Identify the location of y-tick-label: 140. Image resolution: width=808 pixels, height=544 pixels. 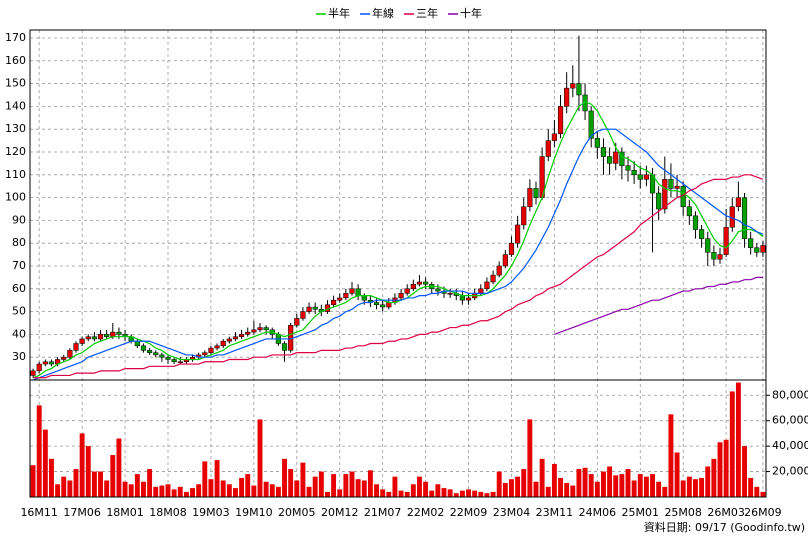
(15, 105).